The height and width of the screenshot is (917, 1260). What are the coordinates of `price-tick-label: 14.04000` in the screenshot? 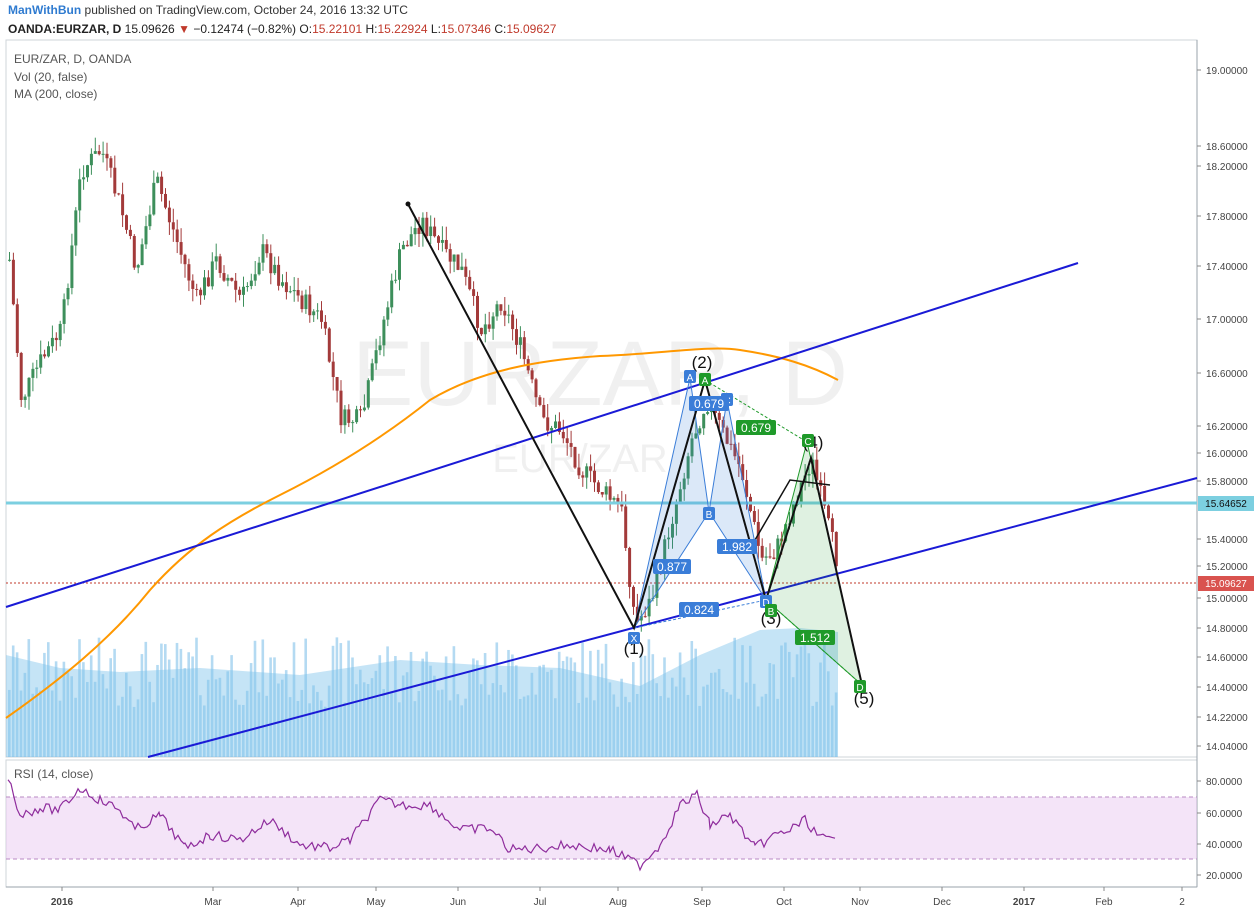 It's located at (1227, 747).